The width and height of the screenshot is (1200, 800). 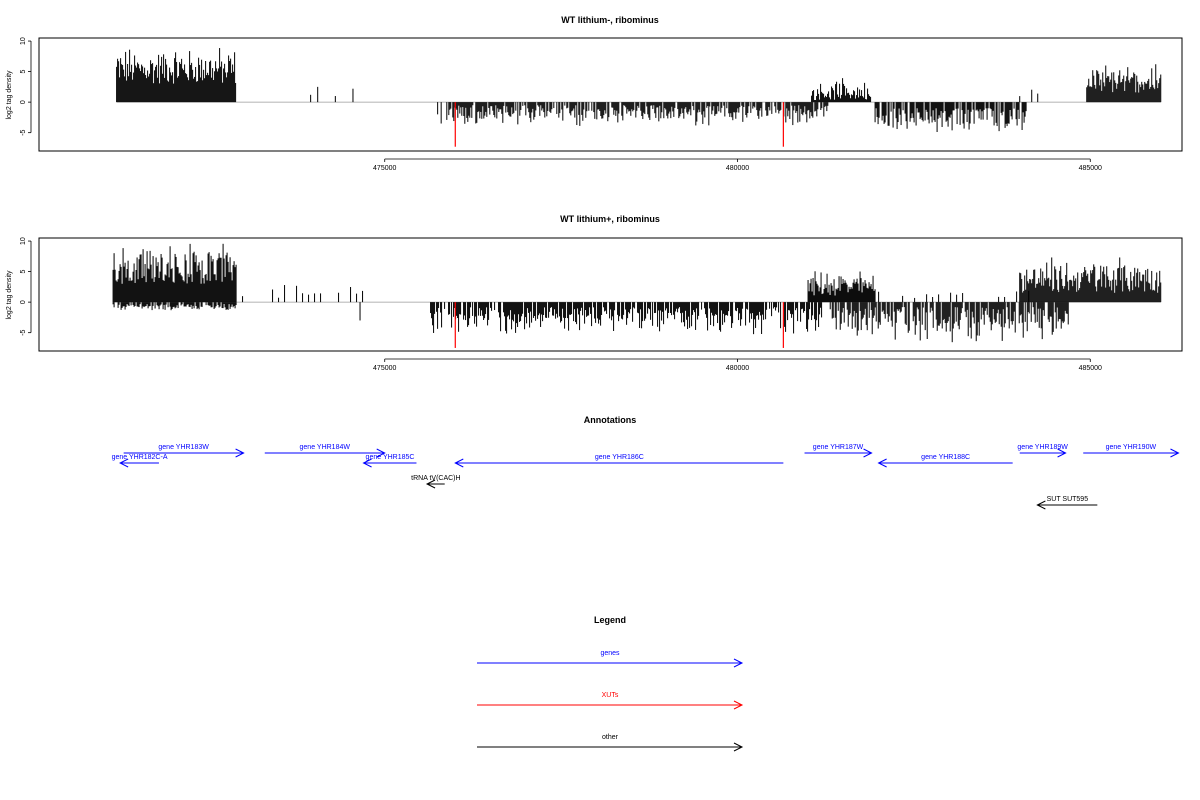 I want to click on feature-arrow: gene YHR182C-A, so click(x=140, y=461).